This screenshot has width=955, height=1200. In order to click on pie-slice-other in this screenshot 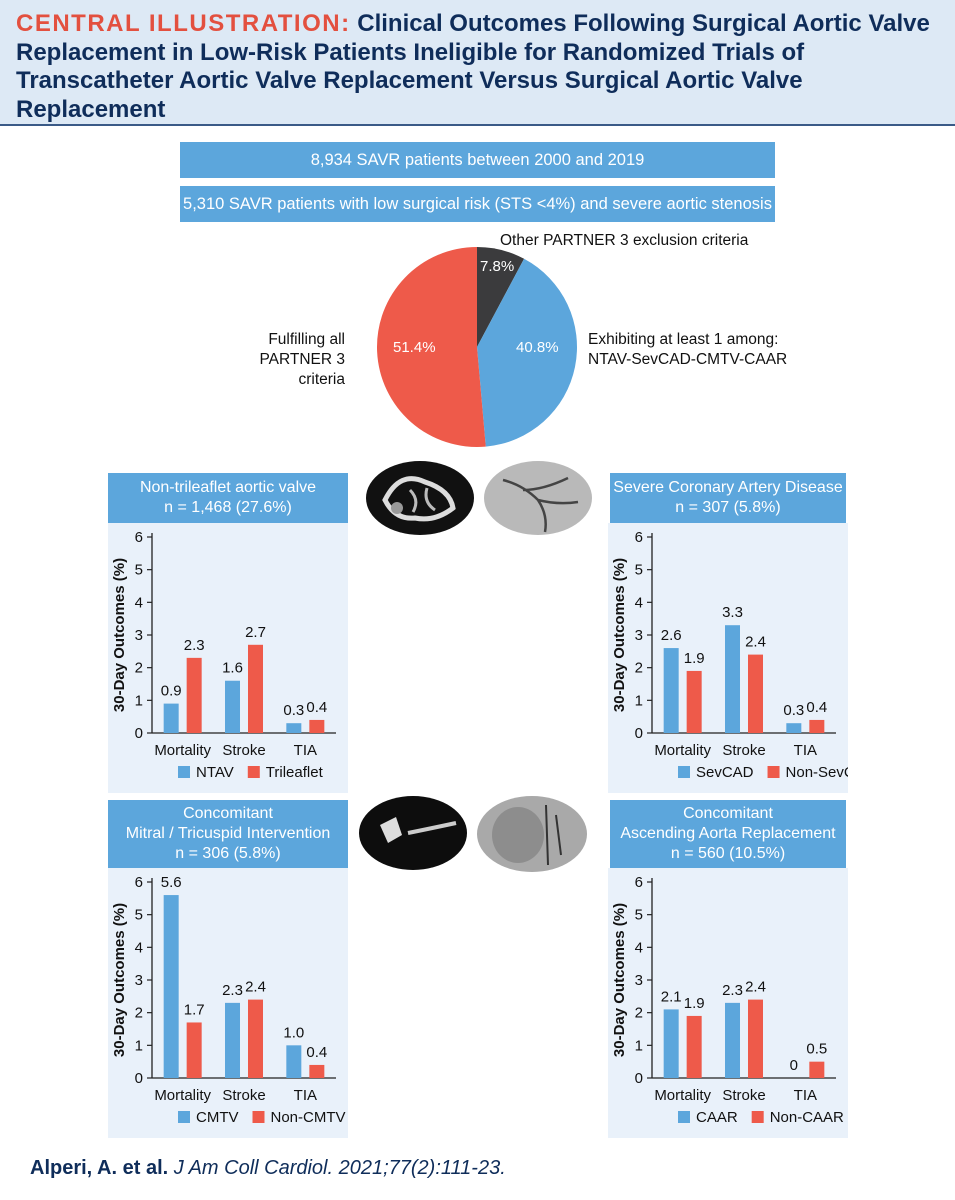, I will do `click(501, 297)`.